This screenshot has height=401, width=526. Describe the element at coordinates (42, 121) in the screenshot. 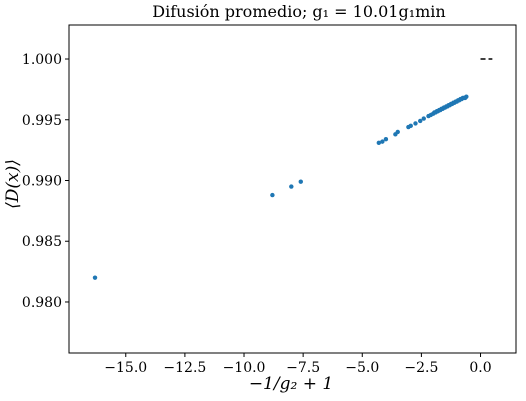

I see `y-tick-label: 0.995` at that location.